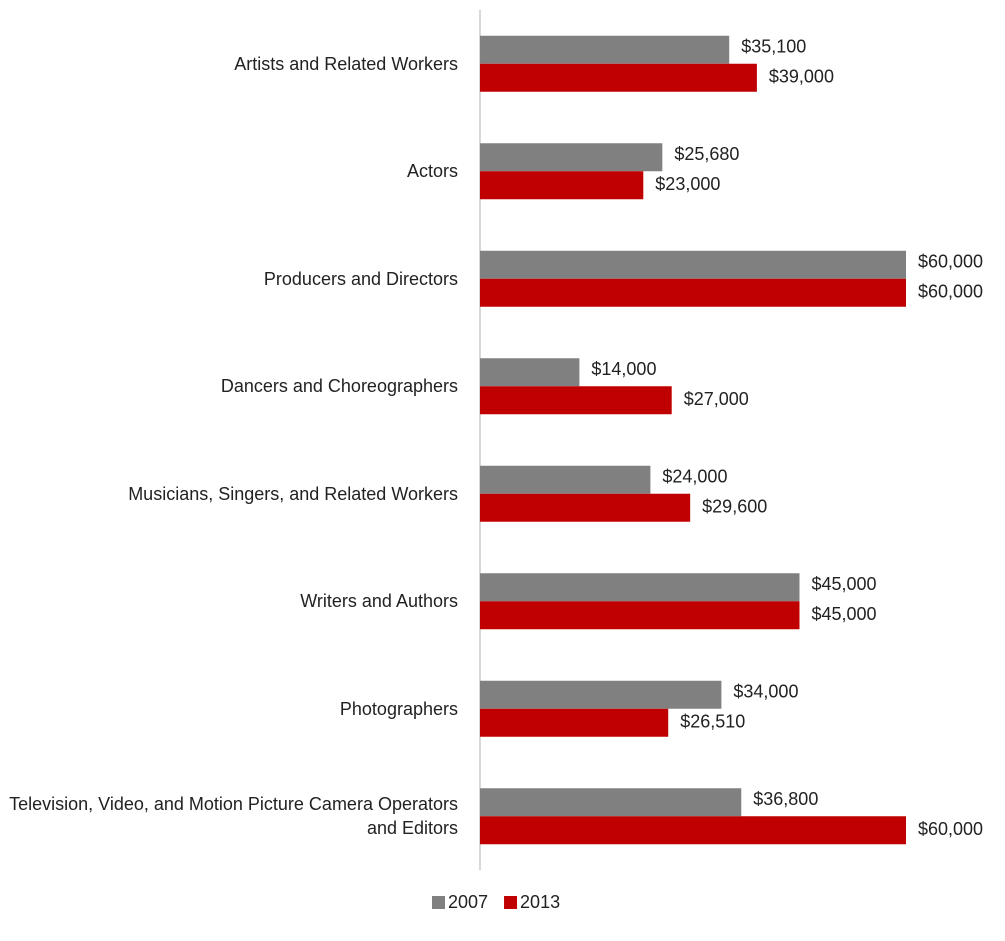 Image resolution: width=1005 pixels, height=941 pixels. What do you see at coordinates (379, 601) in the screenshot?
I see `category-label: Writers and Authors` at bounding box center [379, 601].